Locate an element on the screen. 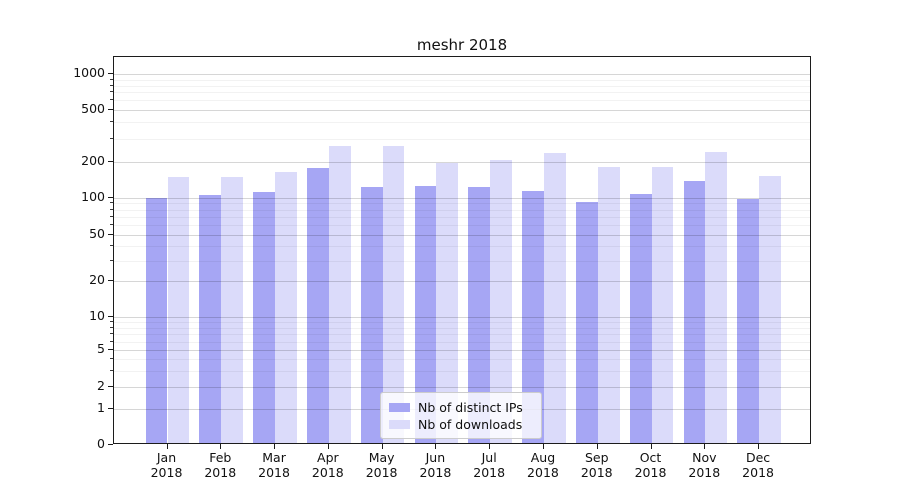  bar-distinct-ips-jan-2018 is located at coordinates (156, 320).